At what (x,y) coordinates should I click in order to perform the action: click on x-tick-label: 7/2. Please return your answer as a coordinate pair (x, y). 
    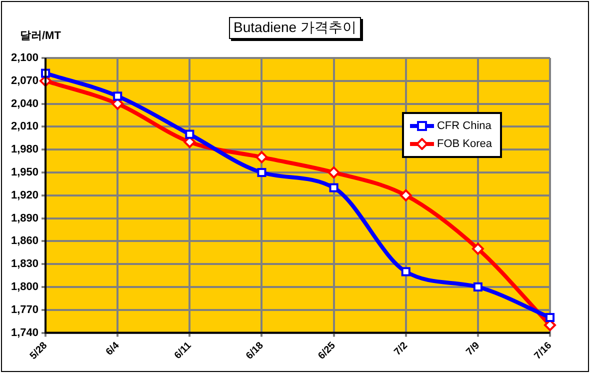
    Looking at the image, I should click on (401, 349).